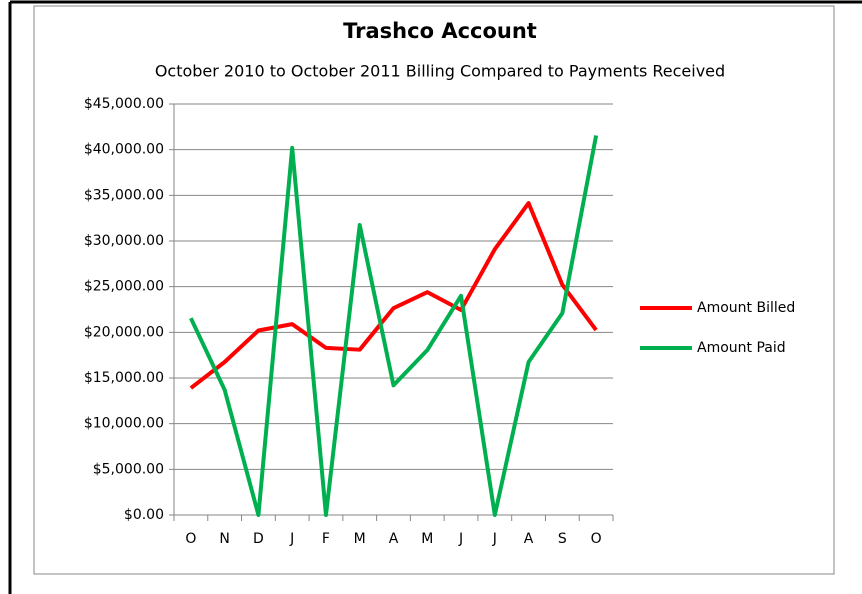  Describe the element at coordinates (124, 287) in the screenshot. I see `y-tick-label: $25,000.00` at that location.